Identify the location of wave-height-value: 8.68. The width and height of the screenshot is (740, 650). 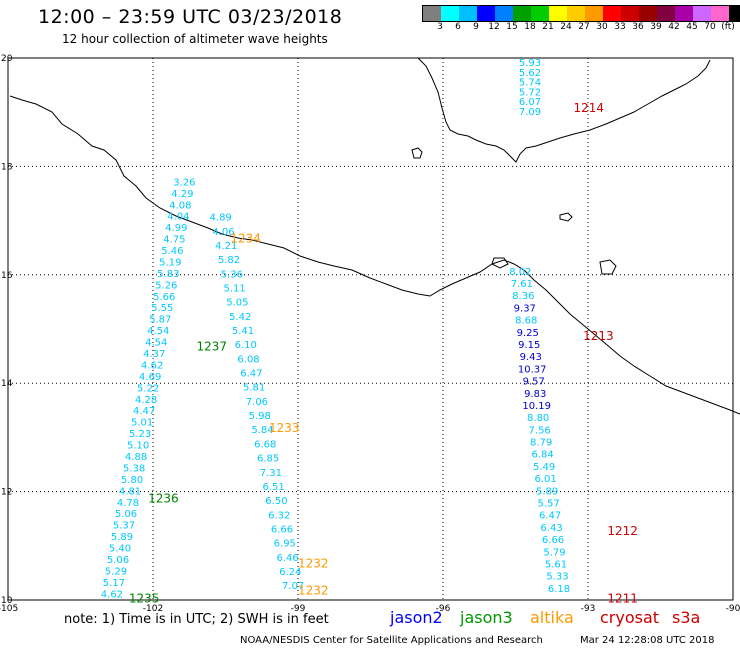
(526, 321).